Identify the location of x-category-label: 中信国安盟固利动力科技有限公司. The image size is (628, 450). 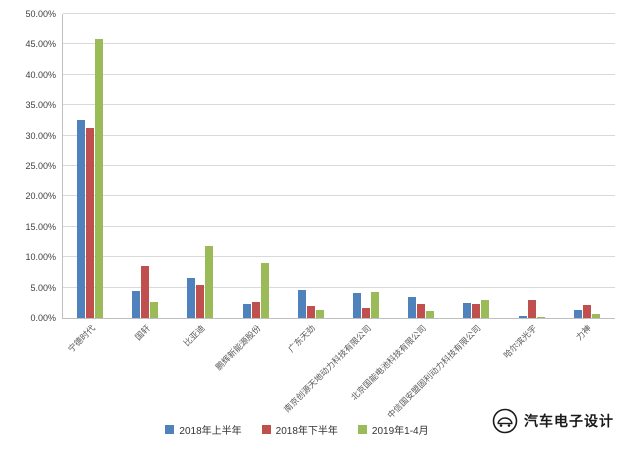
(434, 372).